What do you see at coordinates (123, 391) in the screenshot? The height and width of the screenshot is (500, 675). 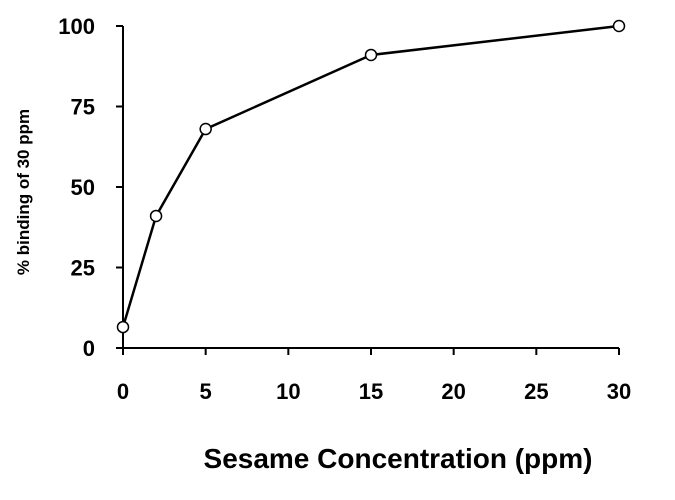 I see `x-tick-label: 0` at bounding box center [123, 391].